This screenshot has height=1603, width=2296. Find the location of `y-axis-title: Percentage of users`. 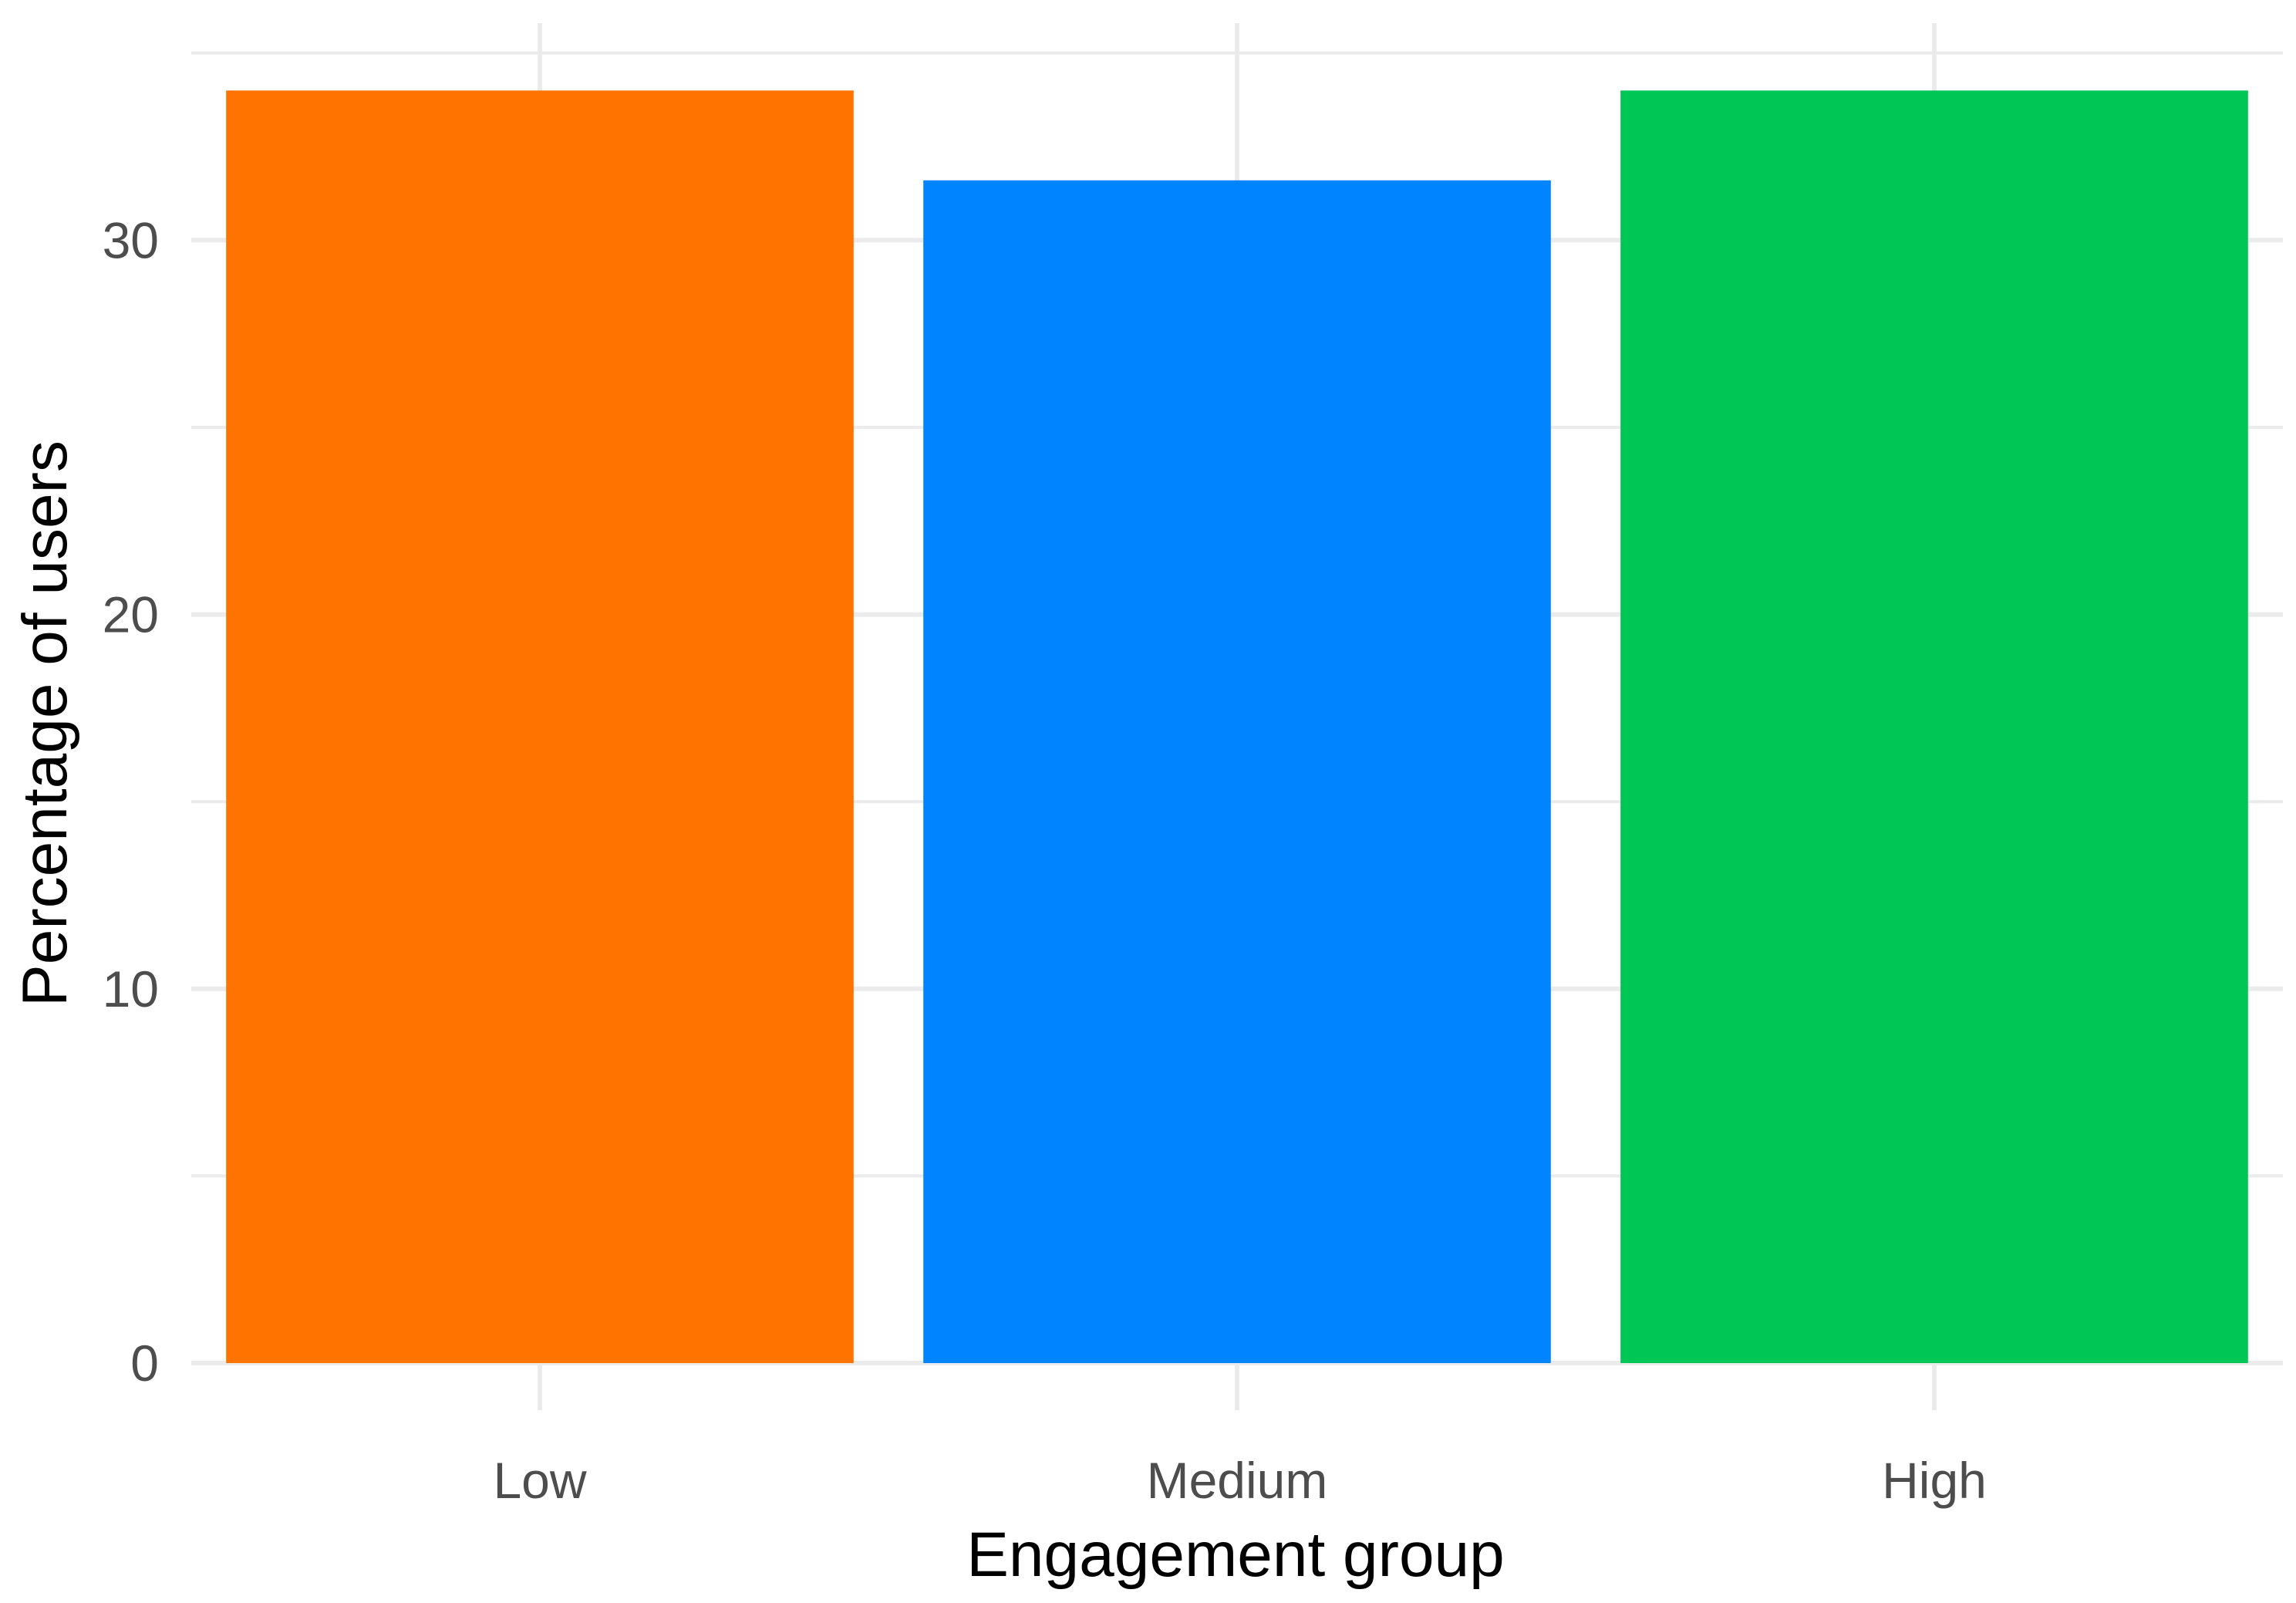

y-axis-title: Percentage of users is located at coordinates (45, 724).